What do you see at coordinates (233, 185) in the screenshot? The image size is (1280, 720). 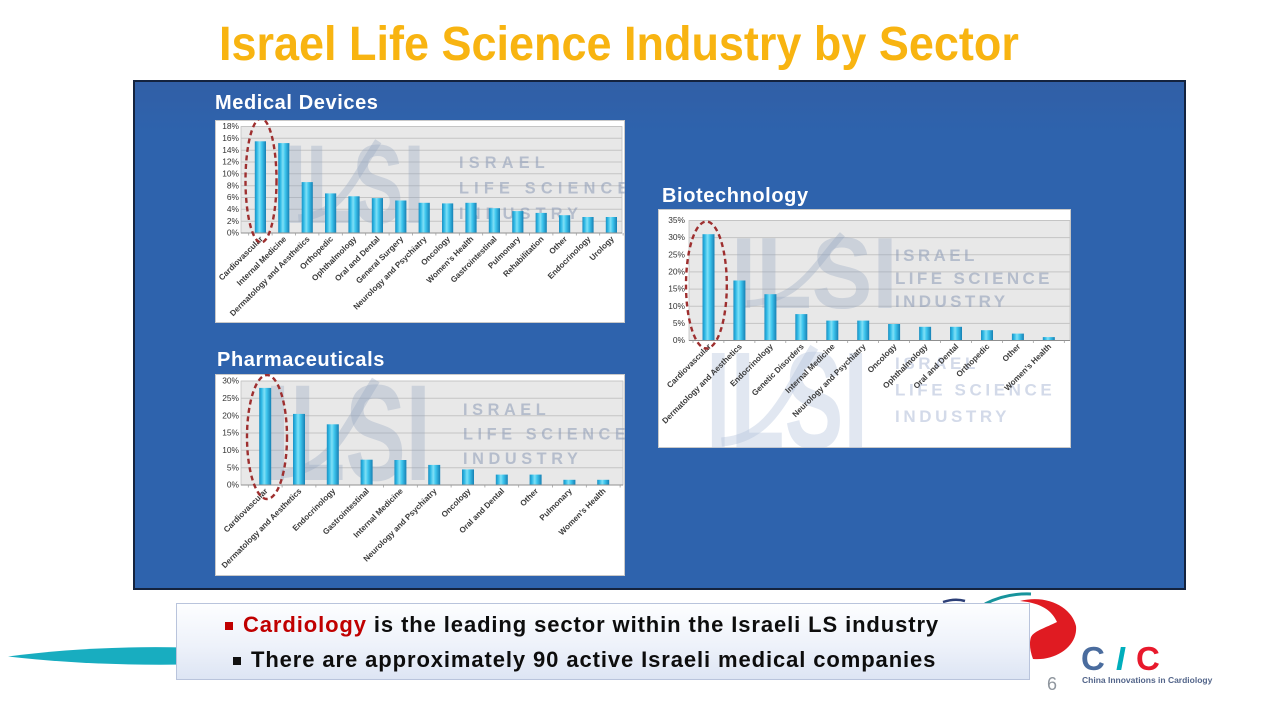 I see `svg-text: 8%` at bounding box center [233, 185].